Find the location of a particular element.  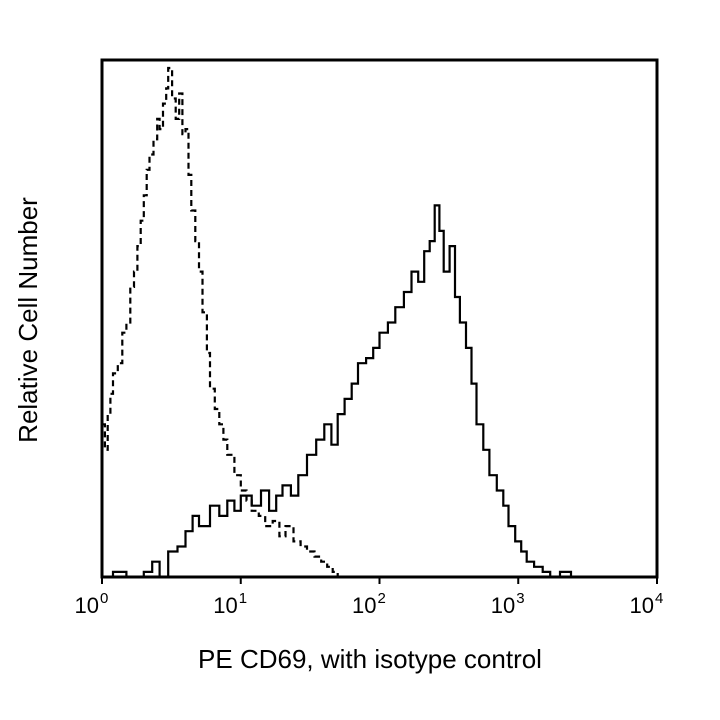

x-tick-label: 10 4 is located at coordinates (647, 604).